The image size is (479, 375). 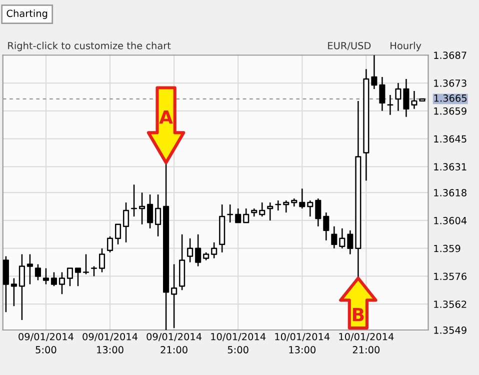 What do you see at coordinates (450, 98) in the screenshot?
I see `ref-line-label: 1.3665` at bounding box center [450, 98].